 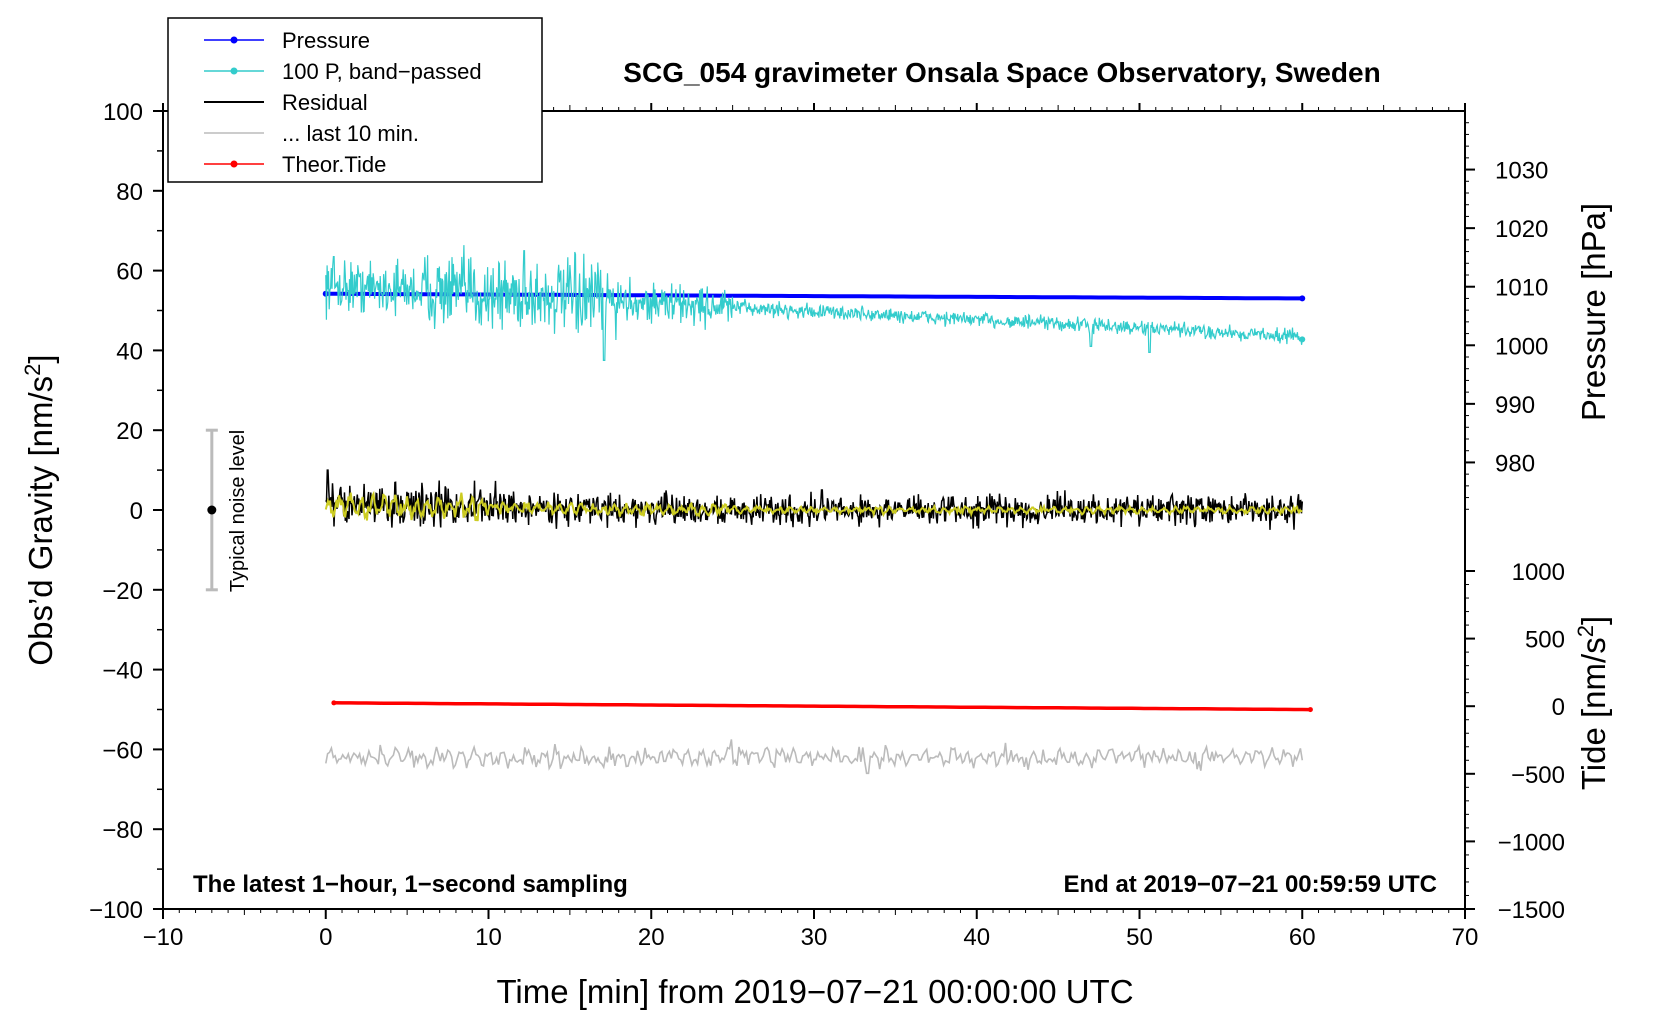 I want to click on legend-label: Residual, so click(x=325, y=102).